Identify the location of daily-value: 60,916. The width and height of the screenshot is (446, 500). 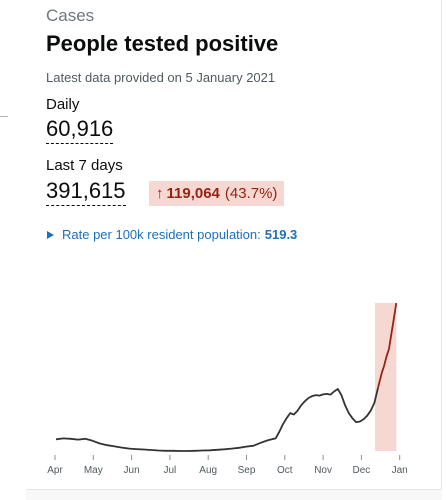
(80, 130).